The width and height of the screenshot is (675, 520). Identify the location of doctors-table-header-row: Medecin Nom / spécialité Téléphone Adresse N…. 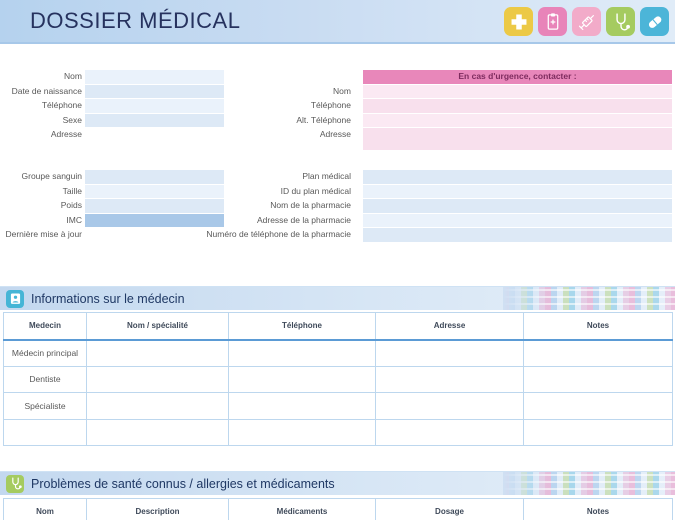
(338, 326).